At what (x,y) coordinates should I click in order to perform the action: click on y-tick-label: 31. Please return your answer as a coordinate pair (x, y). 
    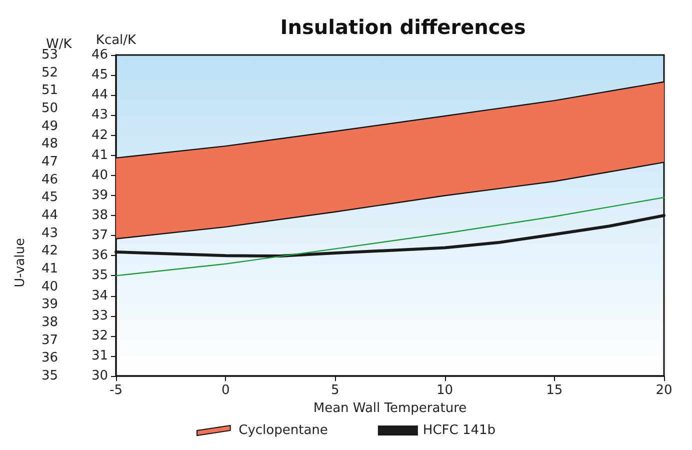
    Looking at the image, I should click on (99, 356).